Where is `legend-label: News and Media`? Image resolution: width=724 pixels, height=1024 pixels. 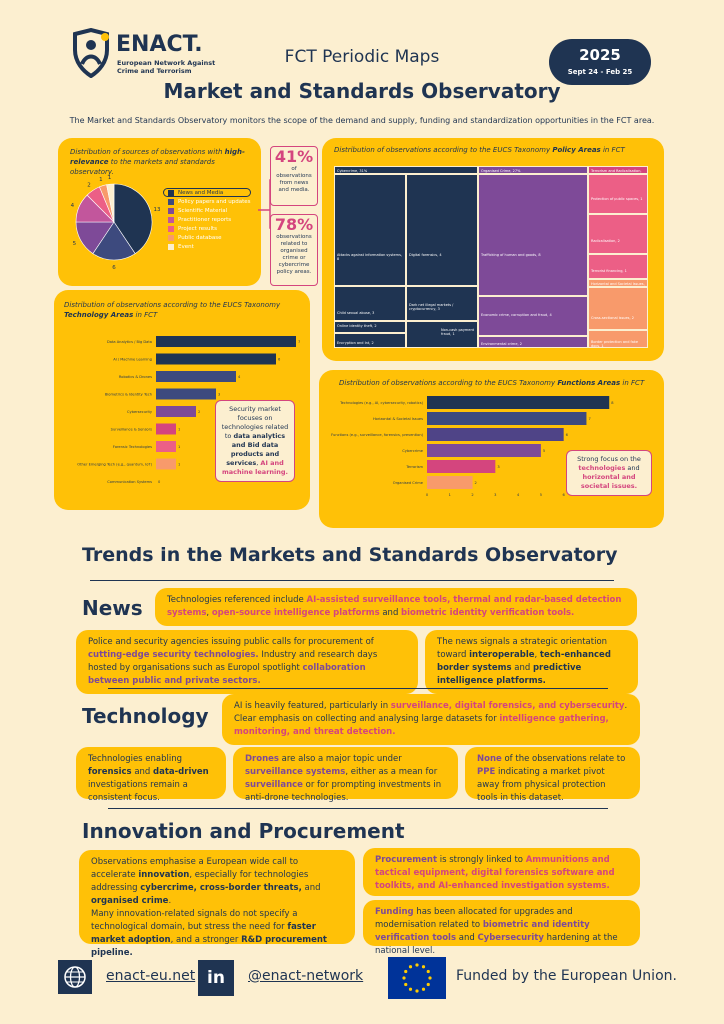 legend-label: News and Media is located at coordinates (201, 192).